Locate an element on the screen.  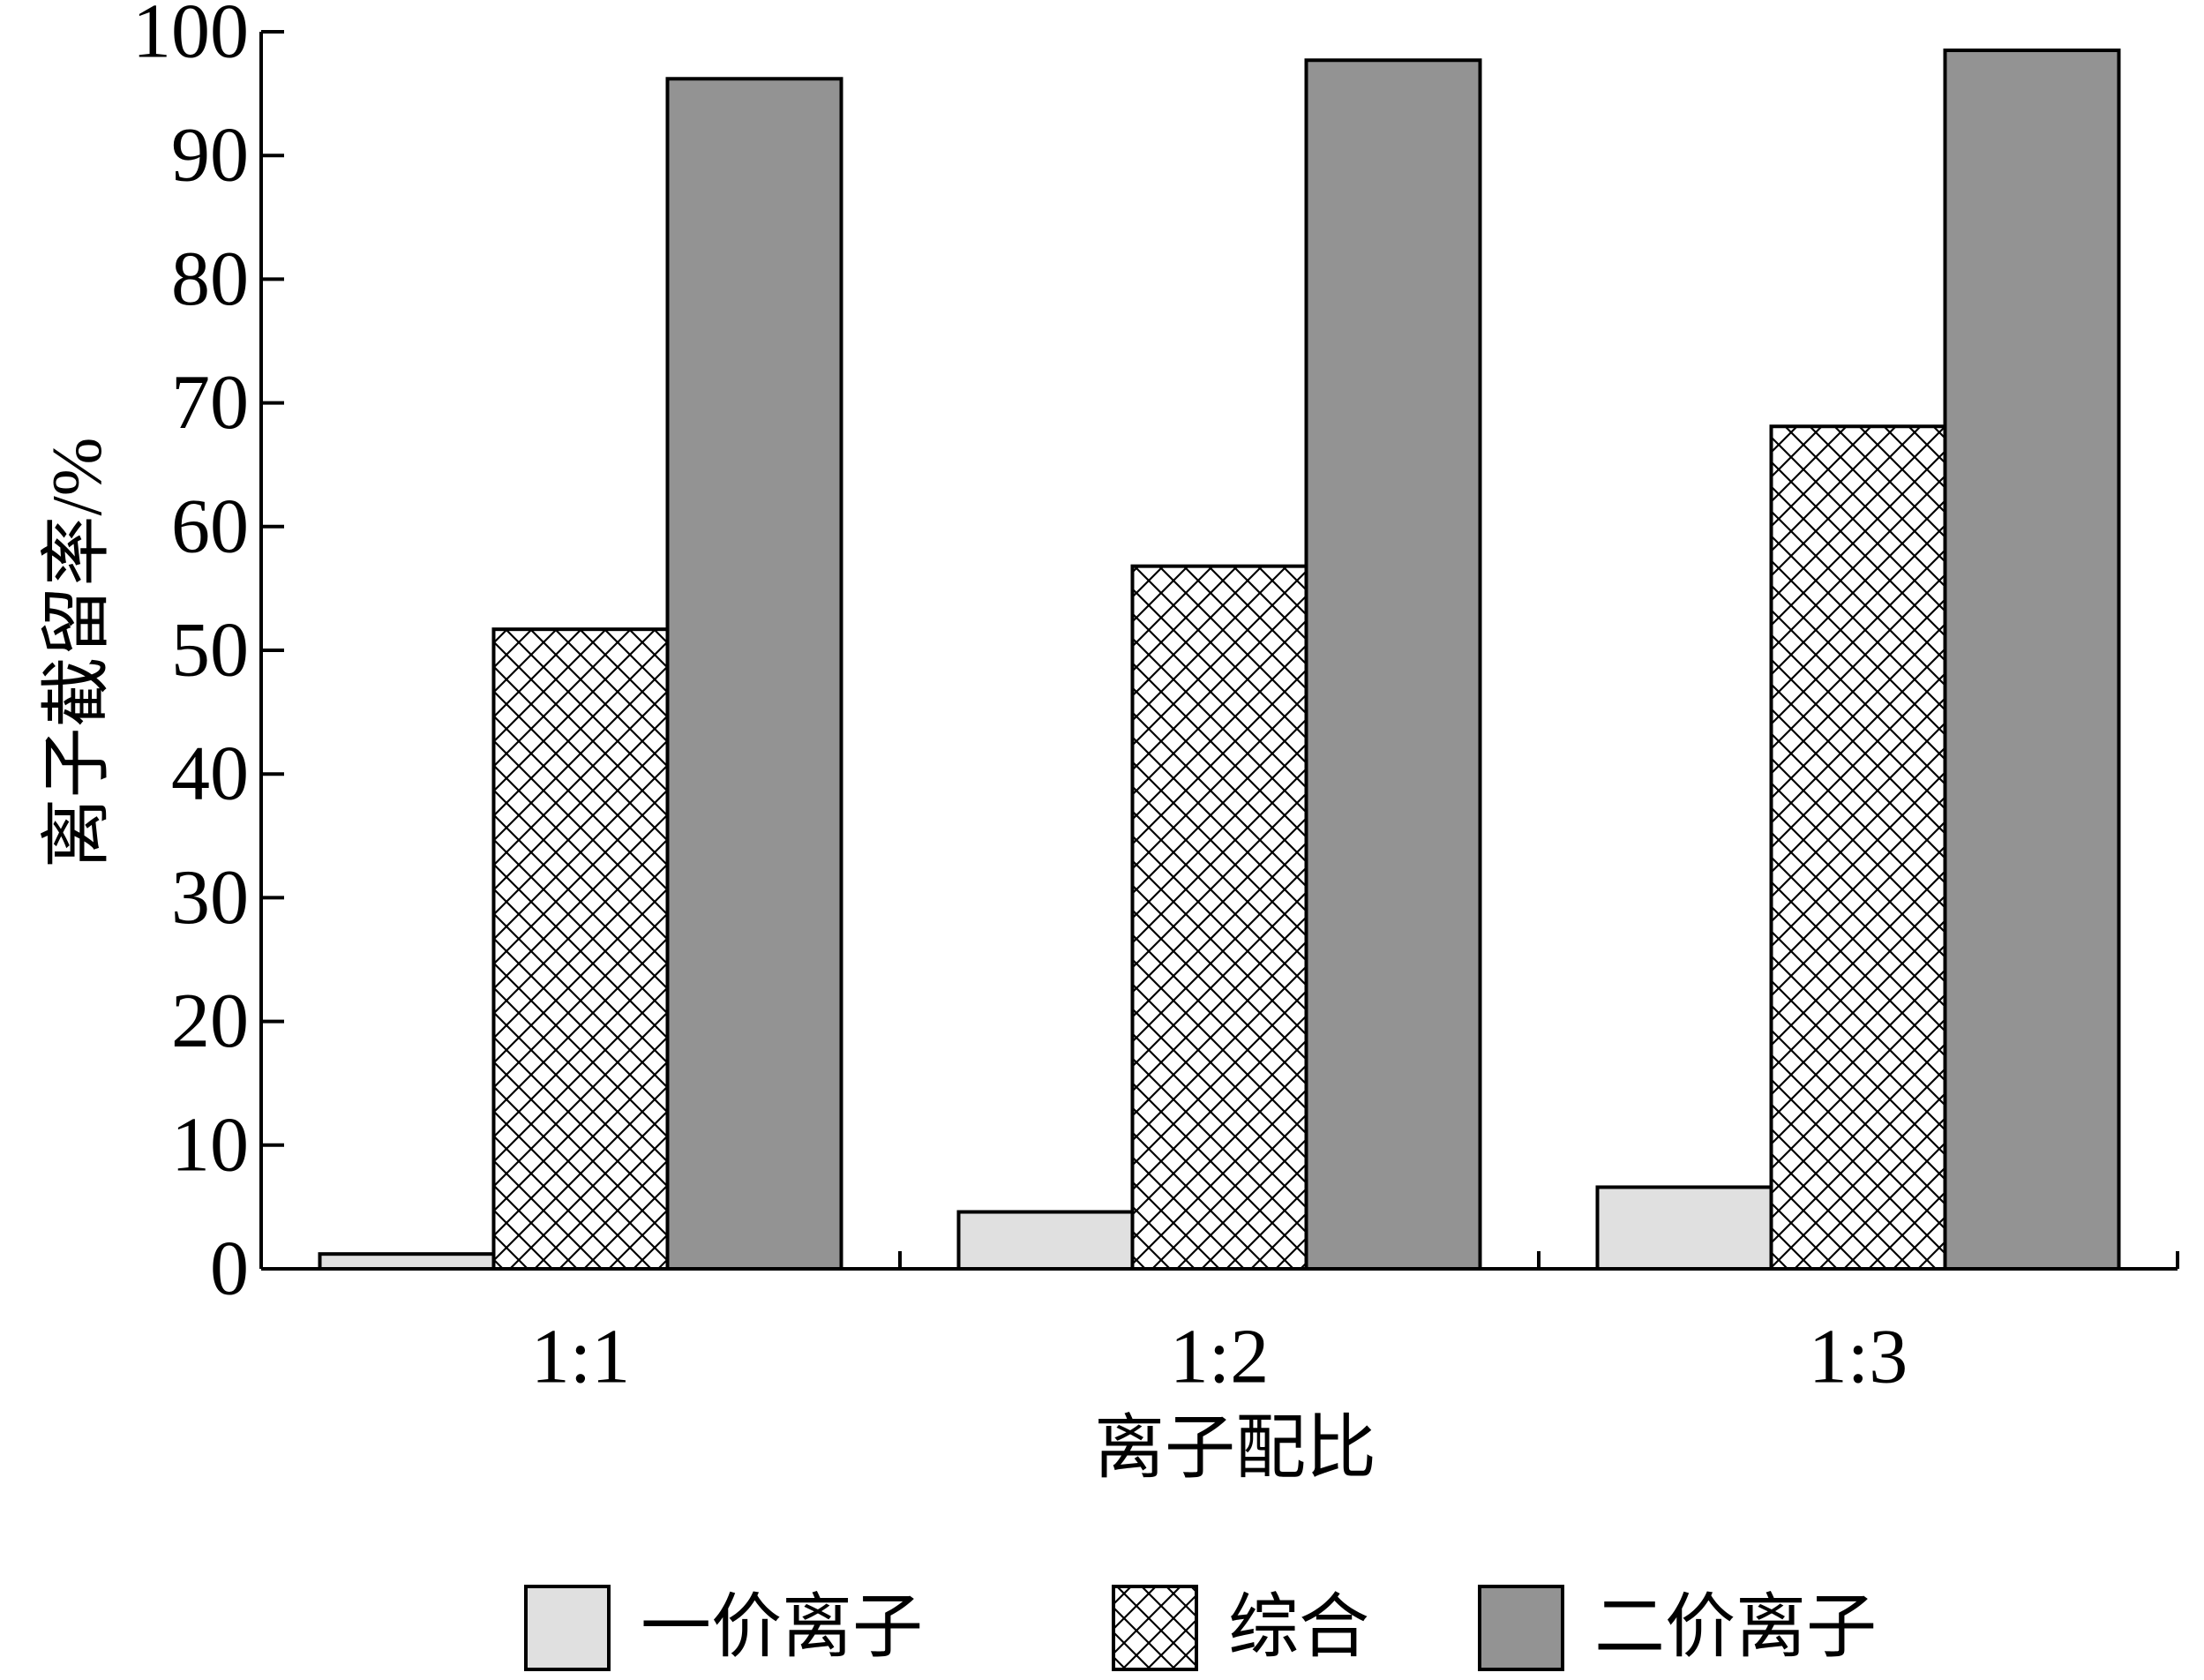
y-tick-label: 30 is located at coordinates (210, 898).